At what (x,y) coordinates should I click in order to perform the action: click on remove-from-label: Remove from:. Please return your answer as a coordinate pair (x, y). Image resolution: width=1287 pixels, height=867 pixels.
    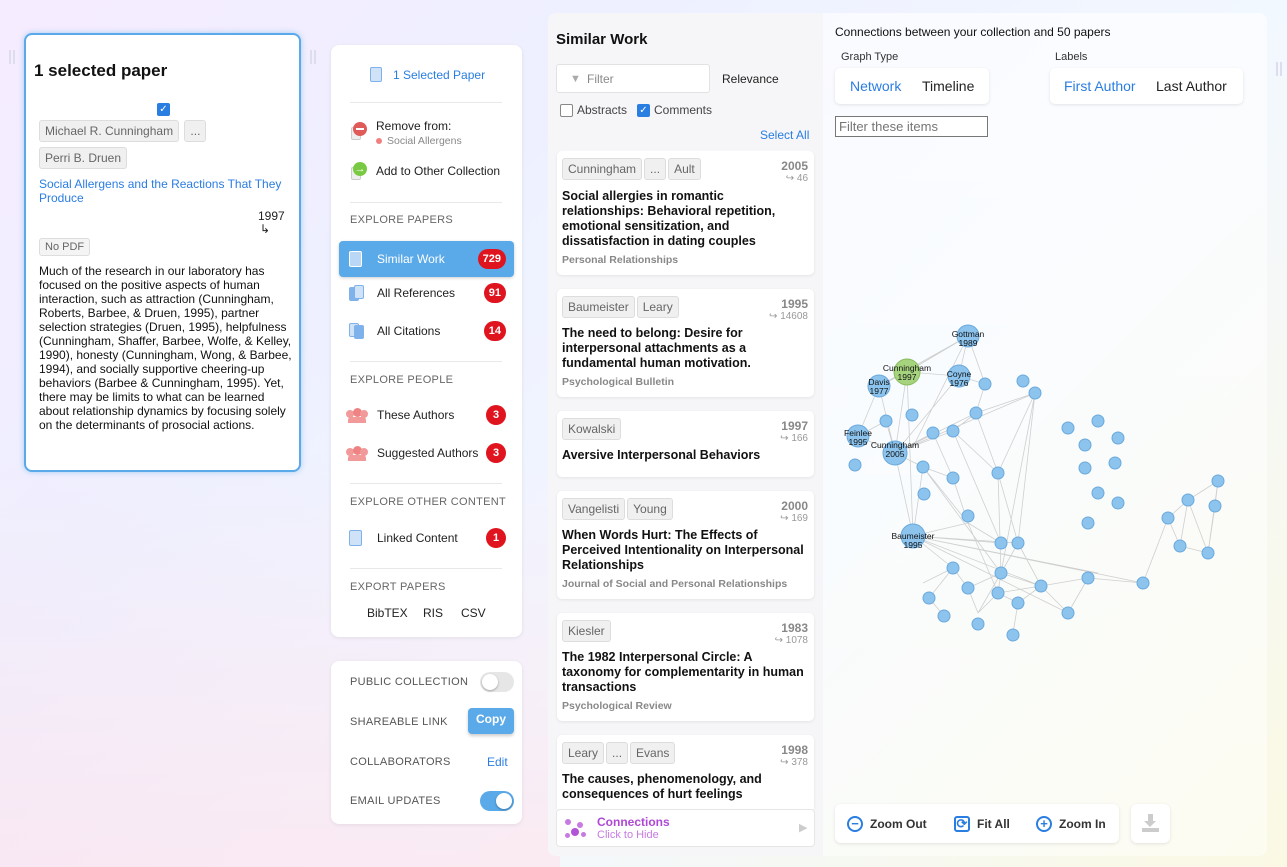
    Looking at the image, I should click on (414, 126).